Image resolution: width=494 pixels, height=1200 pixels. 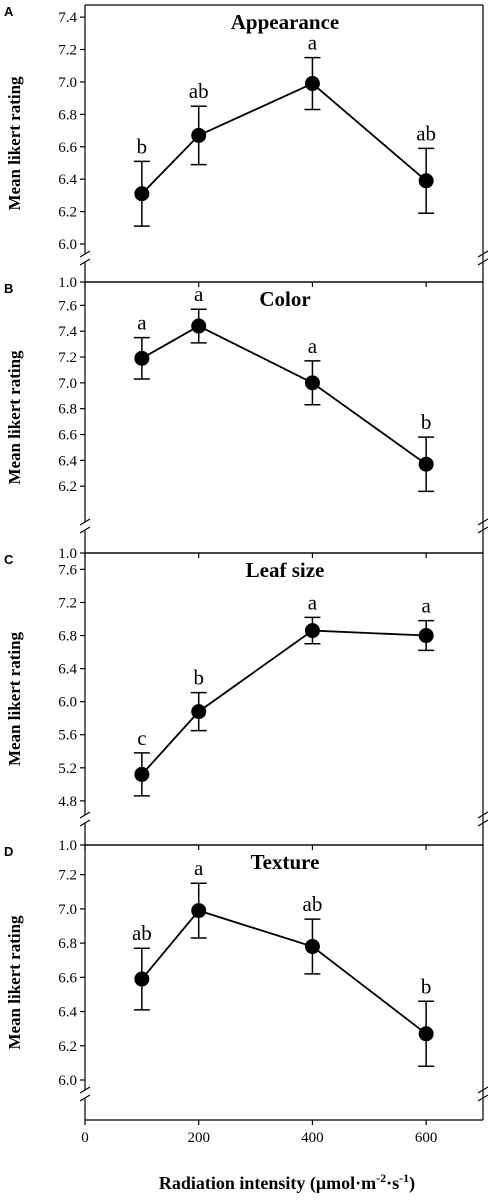 I want to click on y-tick-label: 7.0, so click(x=67, y=910).